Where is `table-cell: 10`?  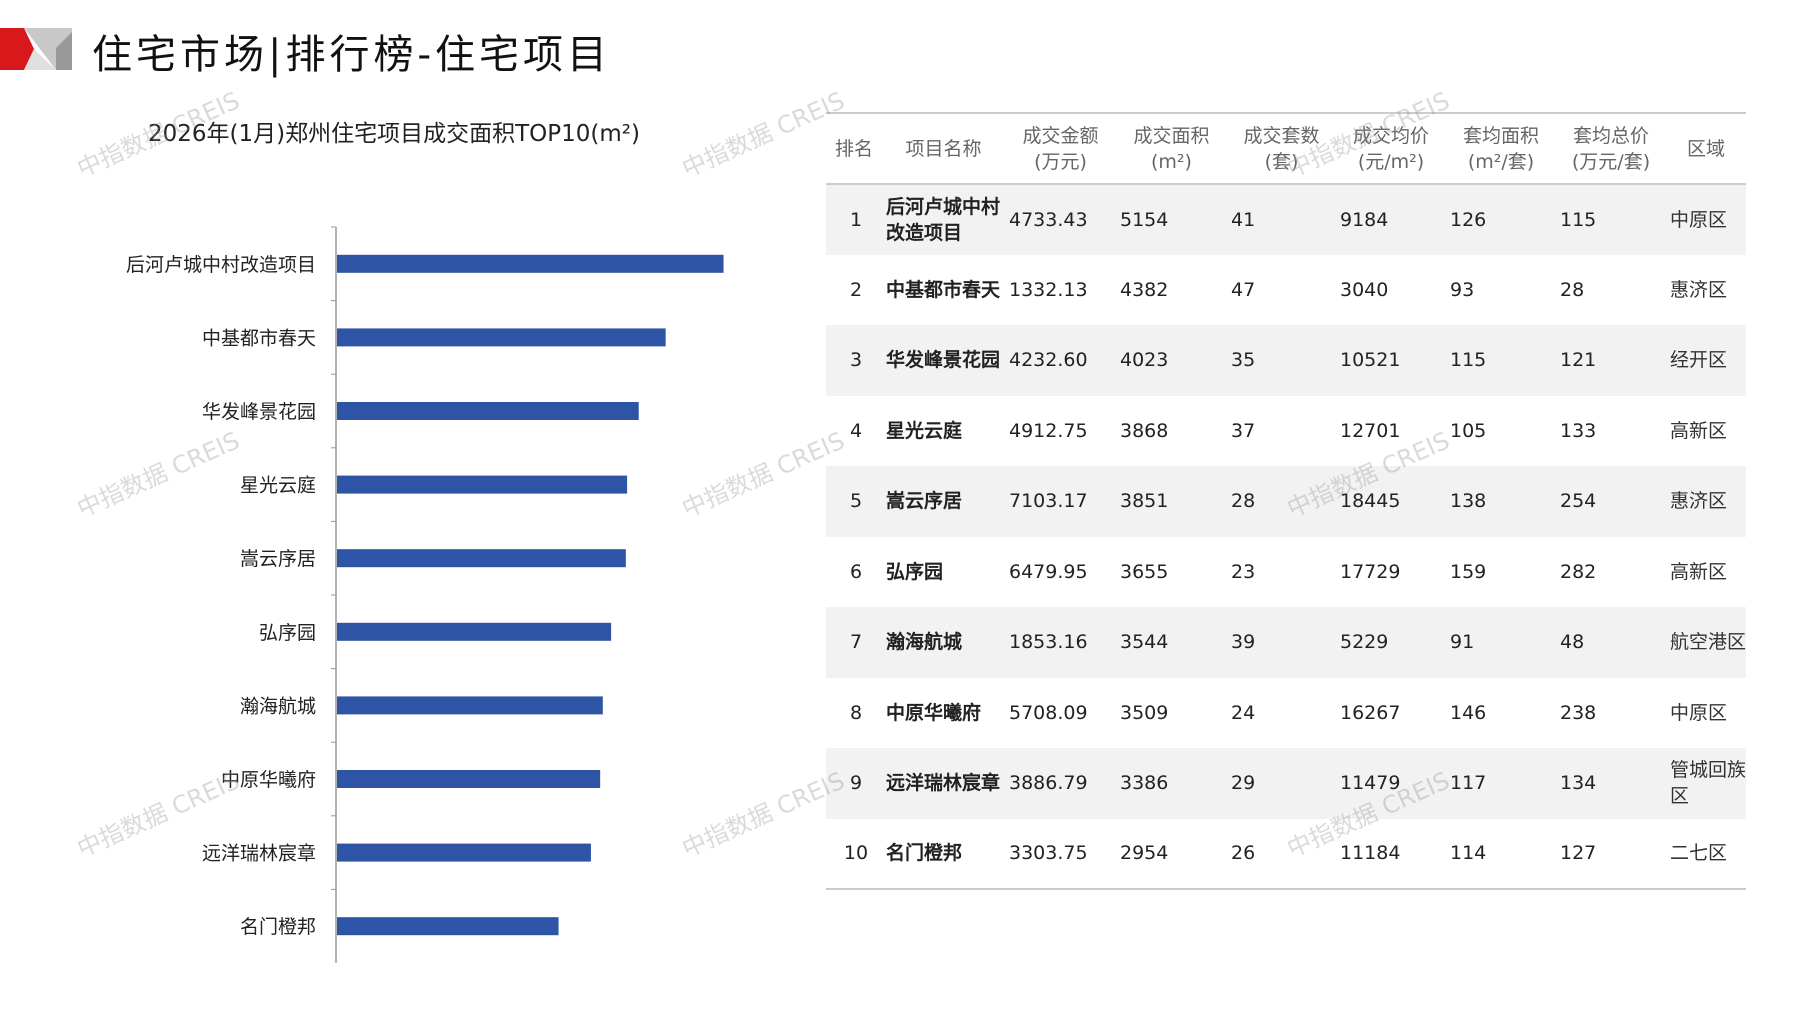 table-cell: 10 is located at coordinates (854, 854).